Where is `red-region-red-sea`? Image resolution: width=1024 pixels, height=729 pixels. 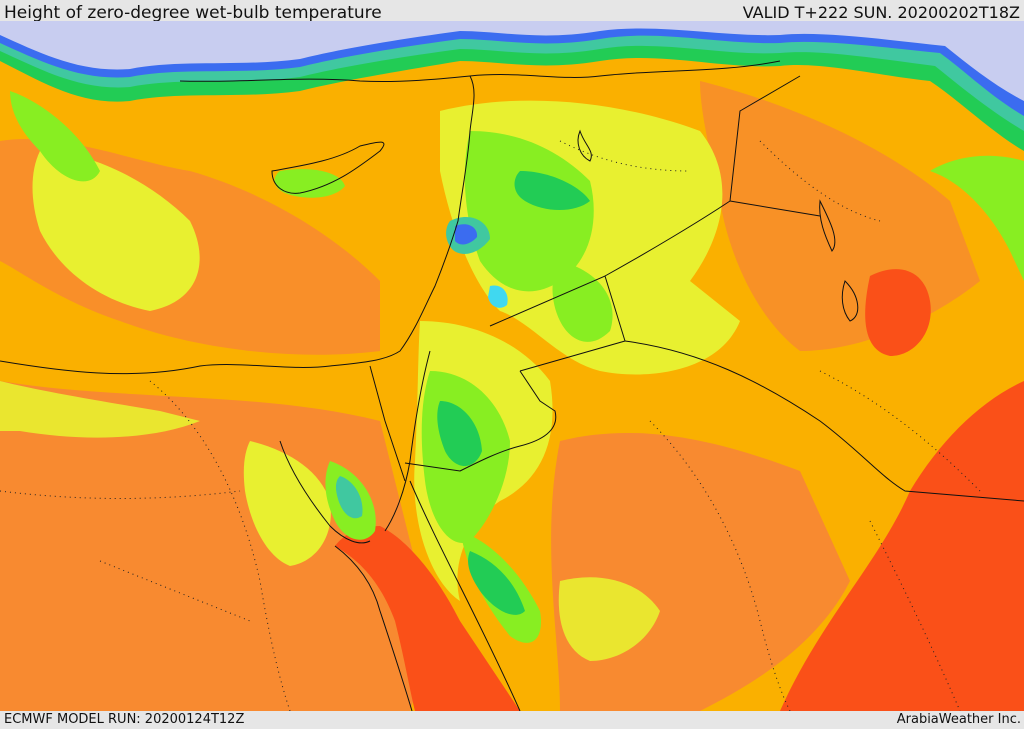
red-region-red-sea is located at coordinates (427, 618).